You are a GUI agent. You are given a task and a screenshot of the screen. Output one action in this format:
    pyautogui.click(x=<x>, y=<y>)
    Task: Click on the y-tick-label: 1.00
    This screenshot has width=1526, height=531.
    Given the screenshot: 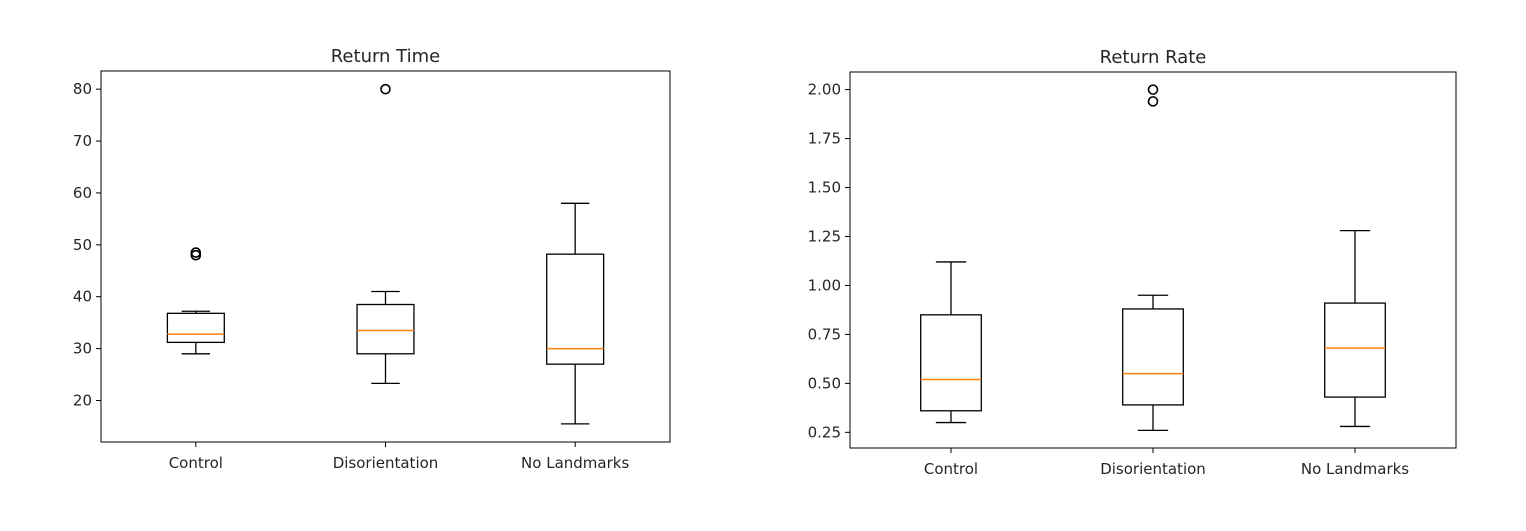 What is the action you would take?
    pyautogui.click(x=824, y=285)
    